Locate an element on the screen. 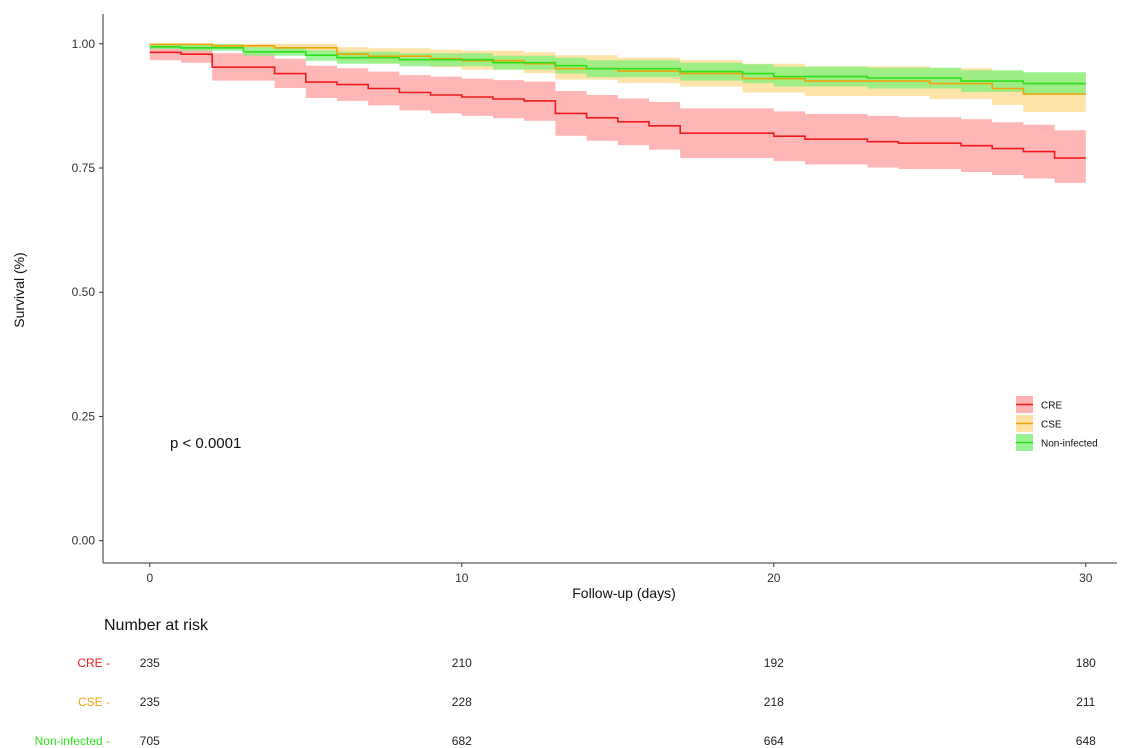 The image size is (1131, 748). y-axis-ticks: 0.00 0.25 0.50 0.75 1.00 is located at coordinates (87, 292).